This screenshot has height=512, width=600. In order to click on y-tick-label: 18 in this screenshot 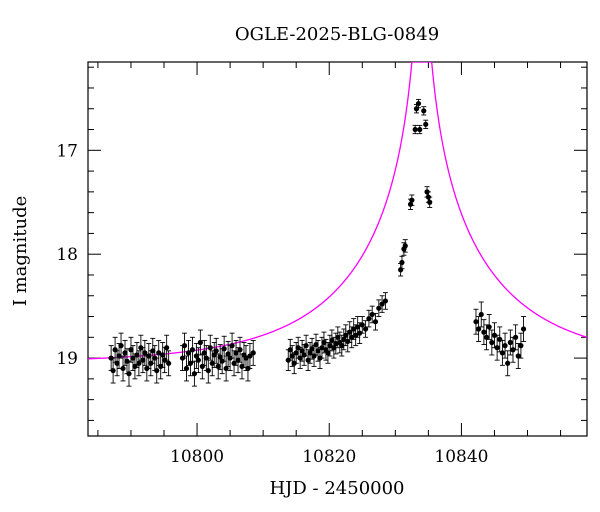, I will do `click(67, 255)`.